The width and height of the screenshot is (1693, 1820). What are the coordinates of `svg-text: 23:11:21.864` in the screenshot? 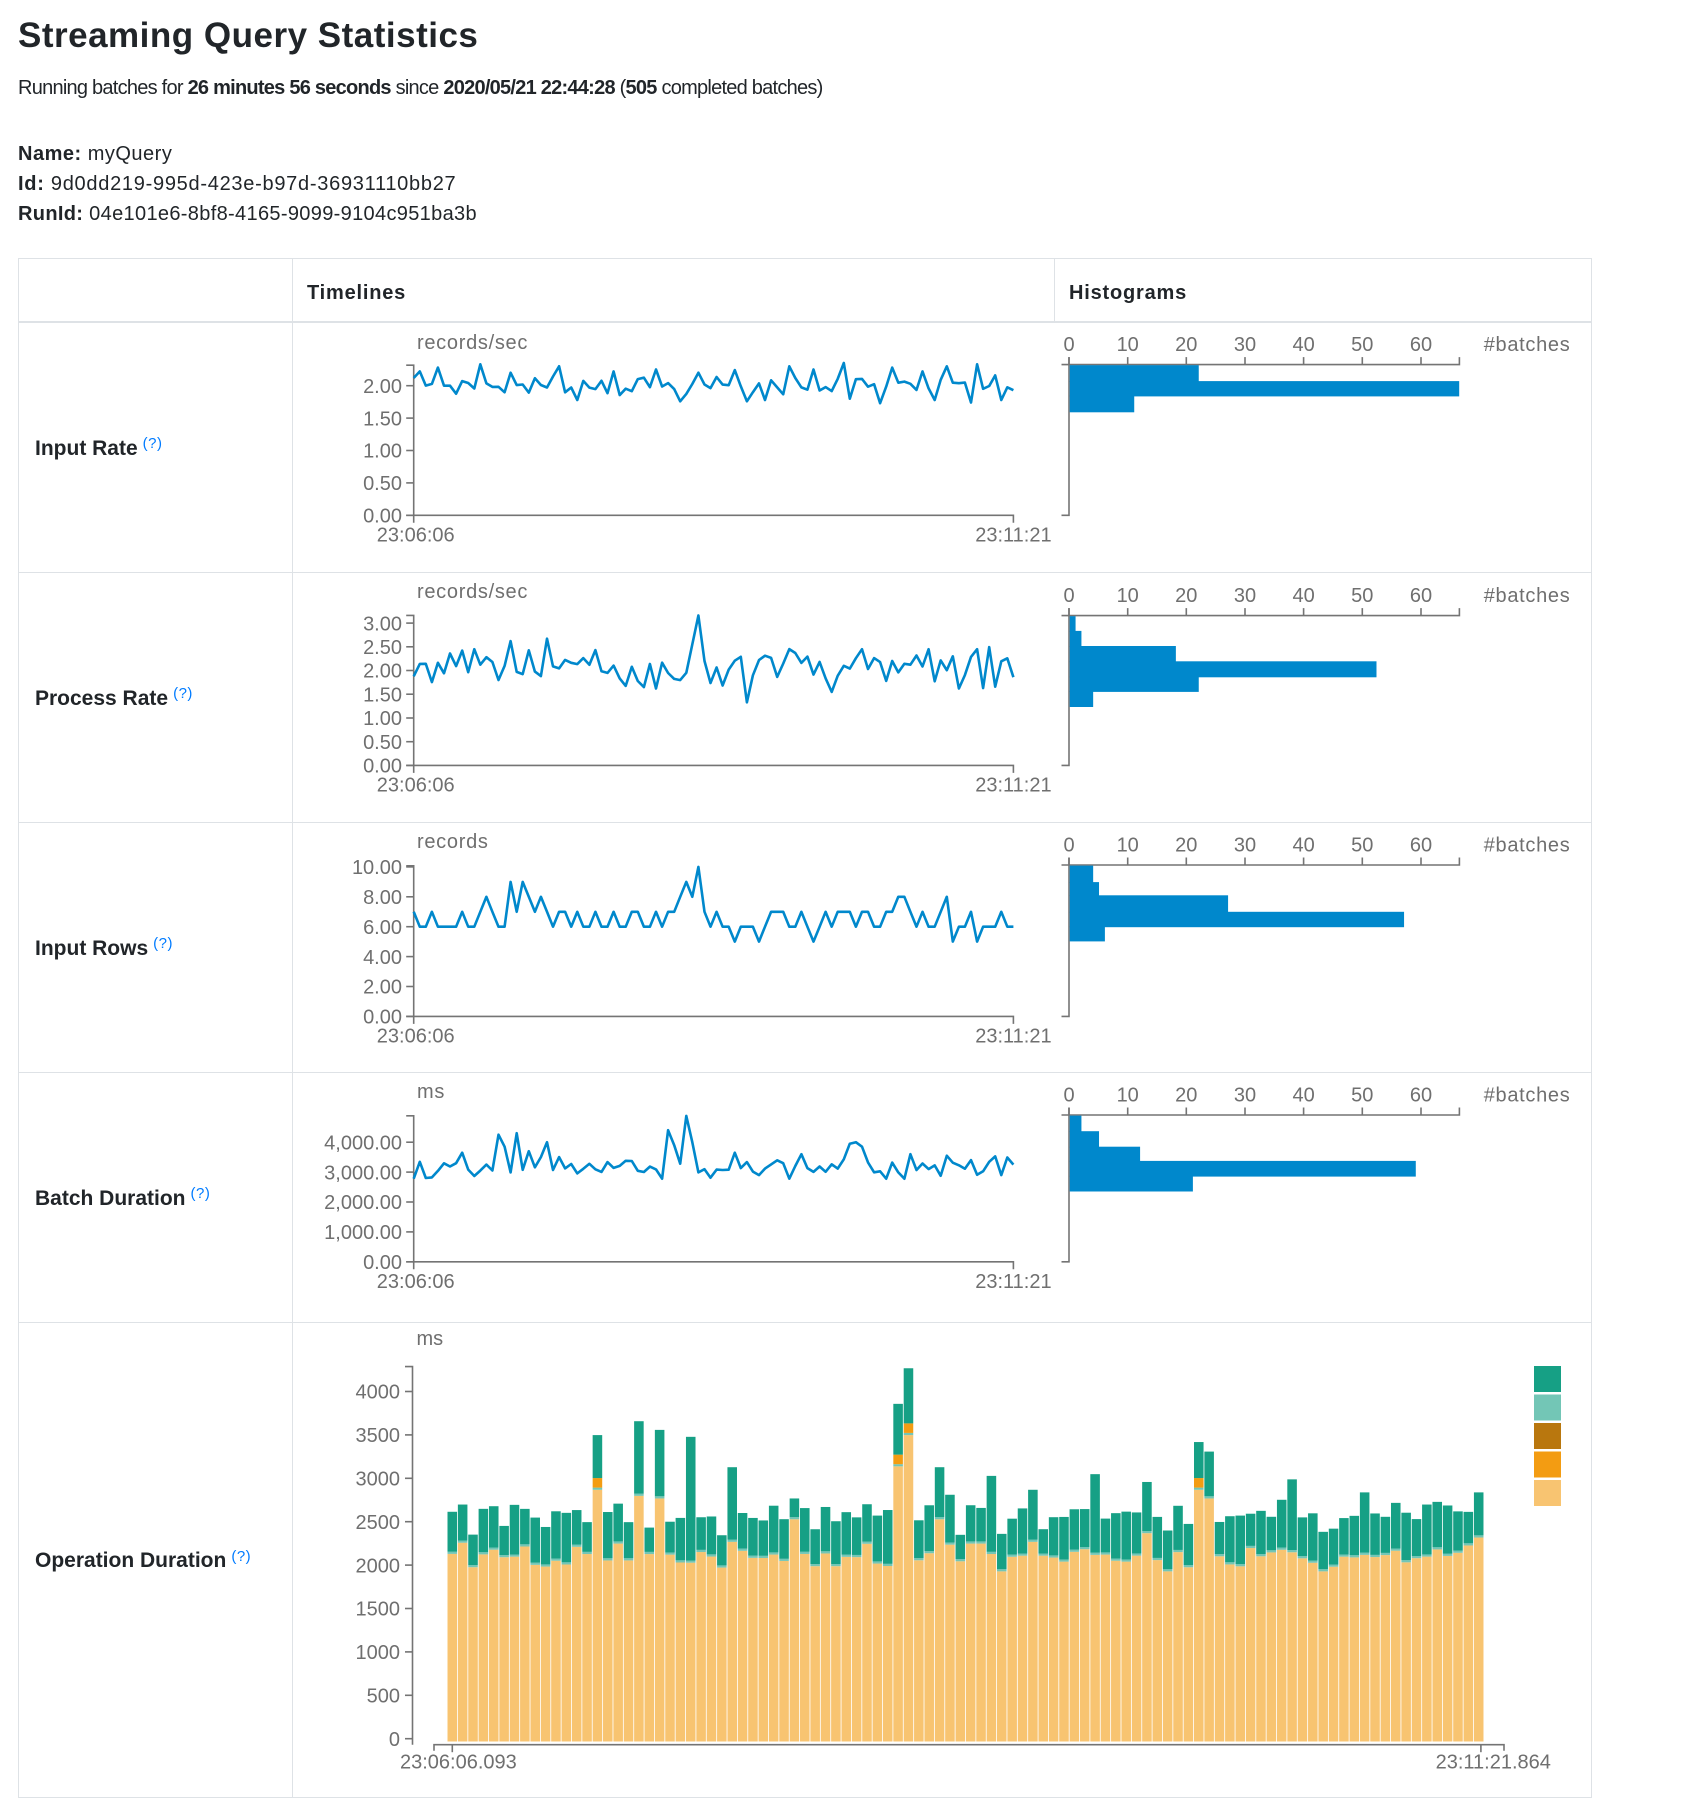 It's located at (1493, 1762).